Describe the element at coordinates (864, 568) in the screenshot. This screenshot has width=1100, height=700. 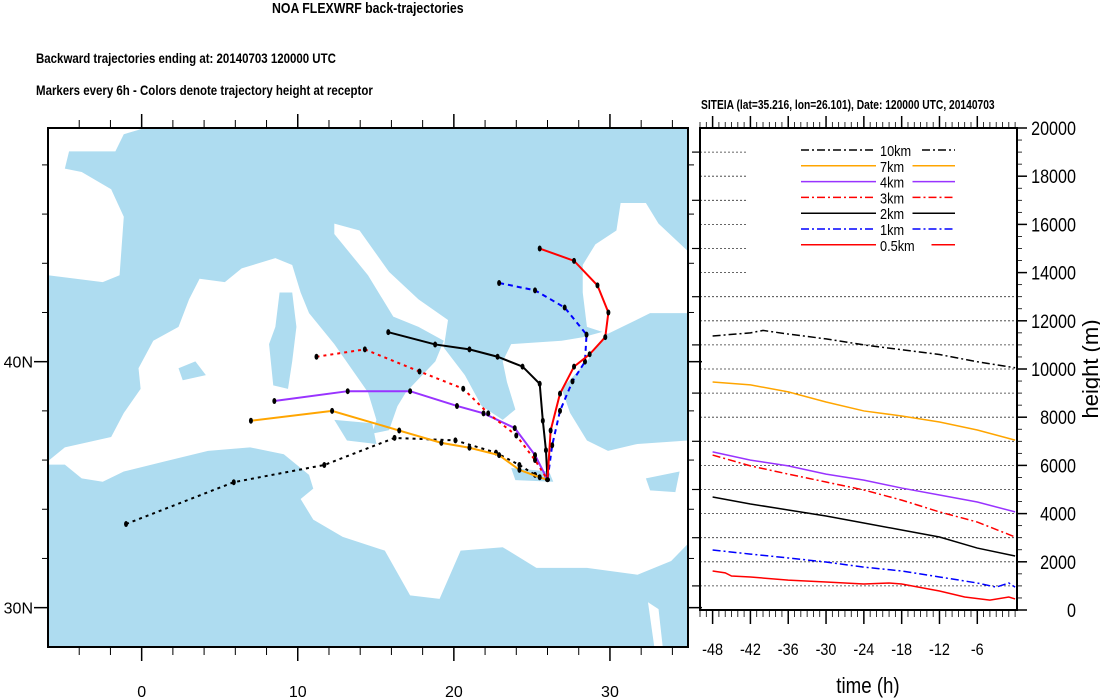
I see `profile-line-1km` at that location.